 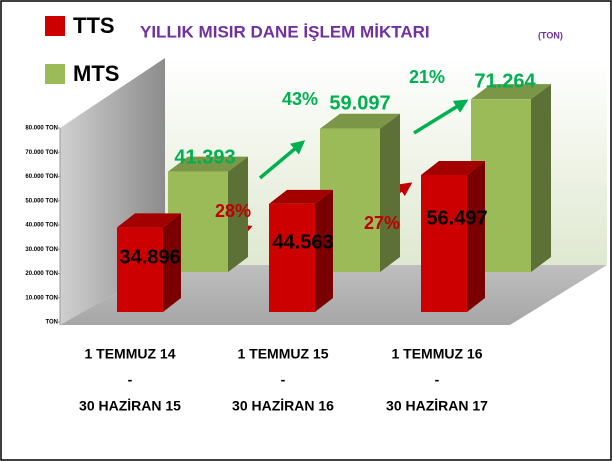 I want to click on data-label: 34.896, so click(x=149, y=257).